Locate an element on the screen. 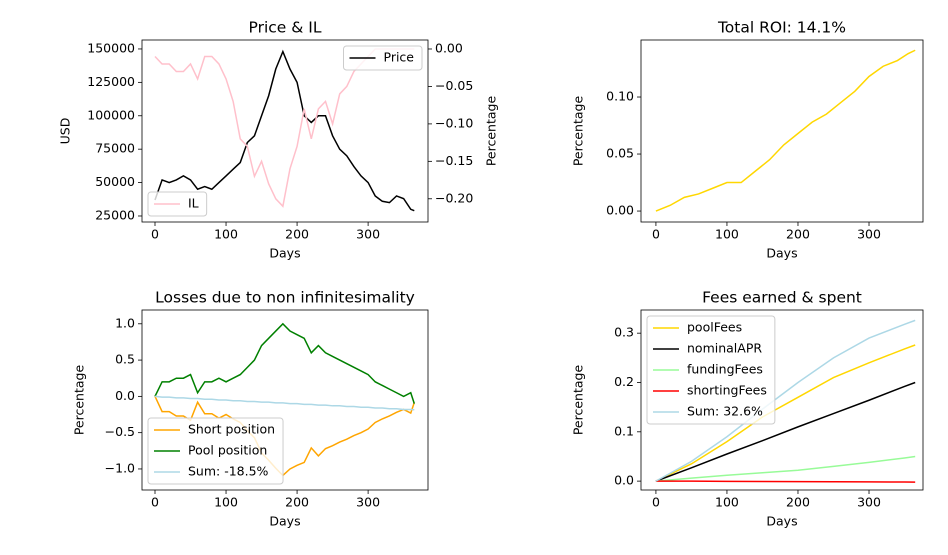 The height and width of the screenshot is (555, 948). y-tick-label: 0.00 is located at coordinates (620, 210).